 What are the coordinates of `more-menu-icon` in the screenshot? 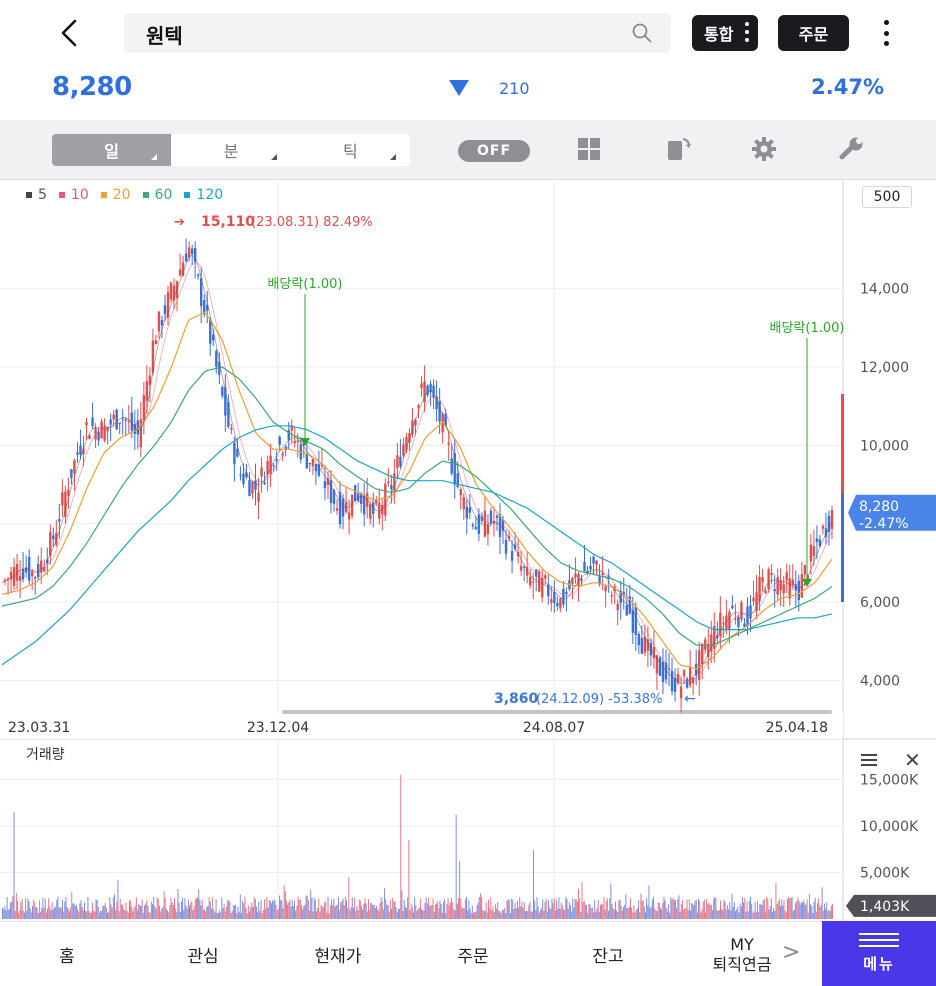 It's located at (886, 33).